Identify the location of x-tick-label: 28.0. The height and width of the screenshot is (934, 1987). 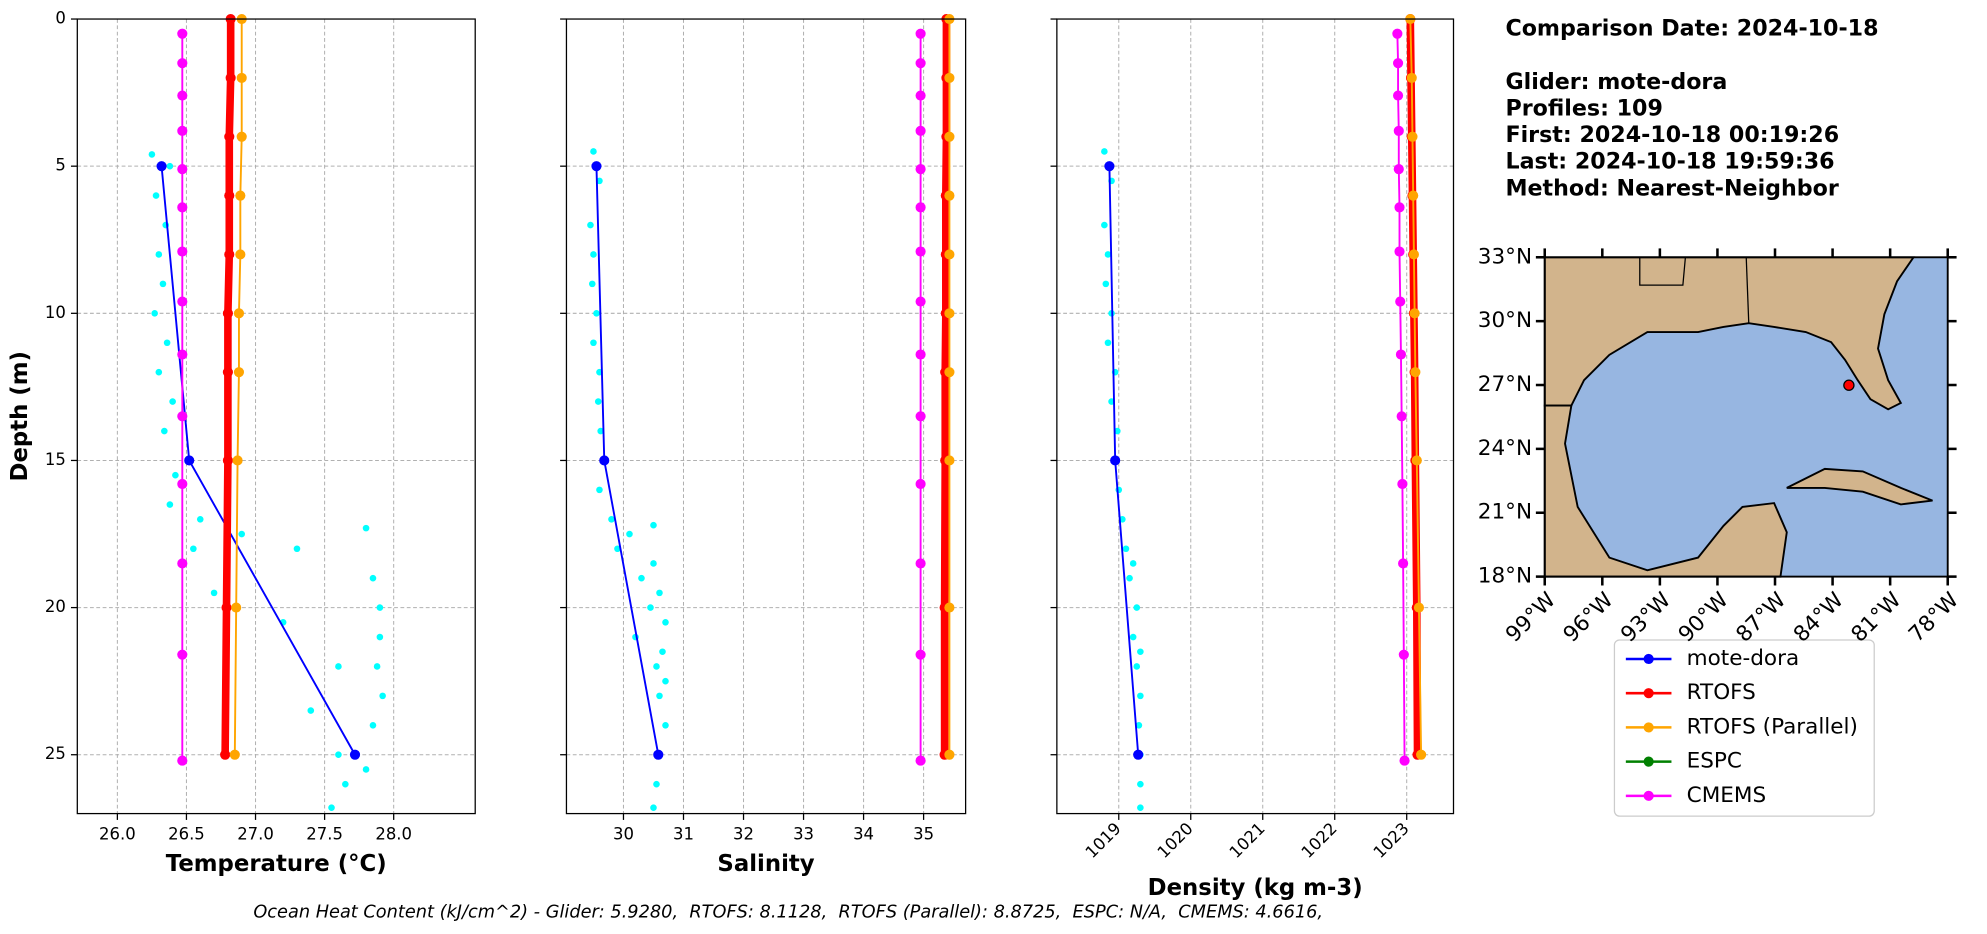
(393, 834).